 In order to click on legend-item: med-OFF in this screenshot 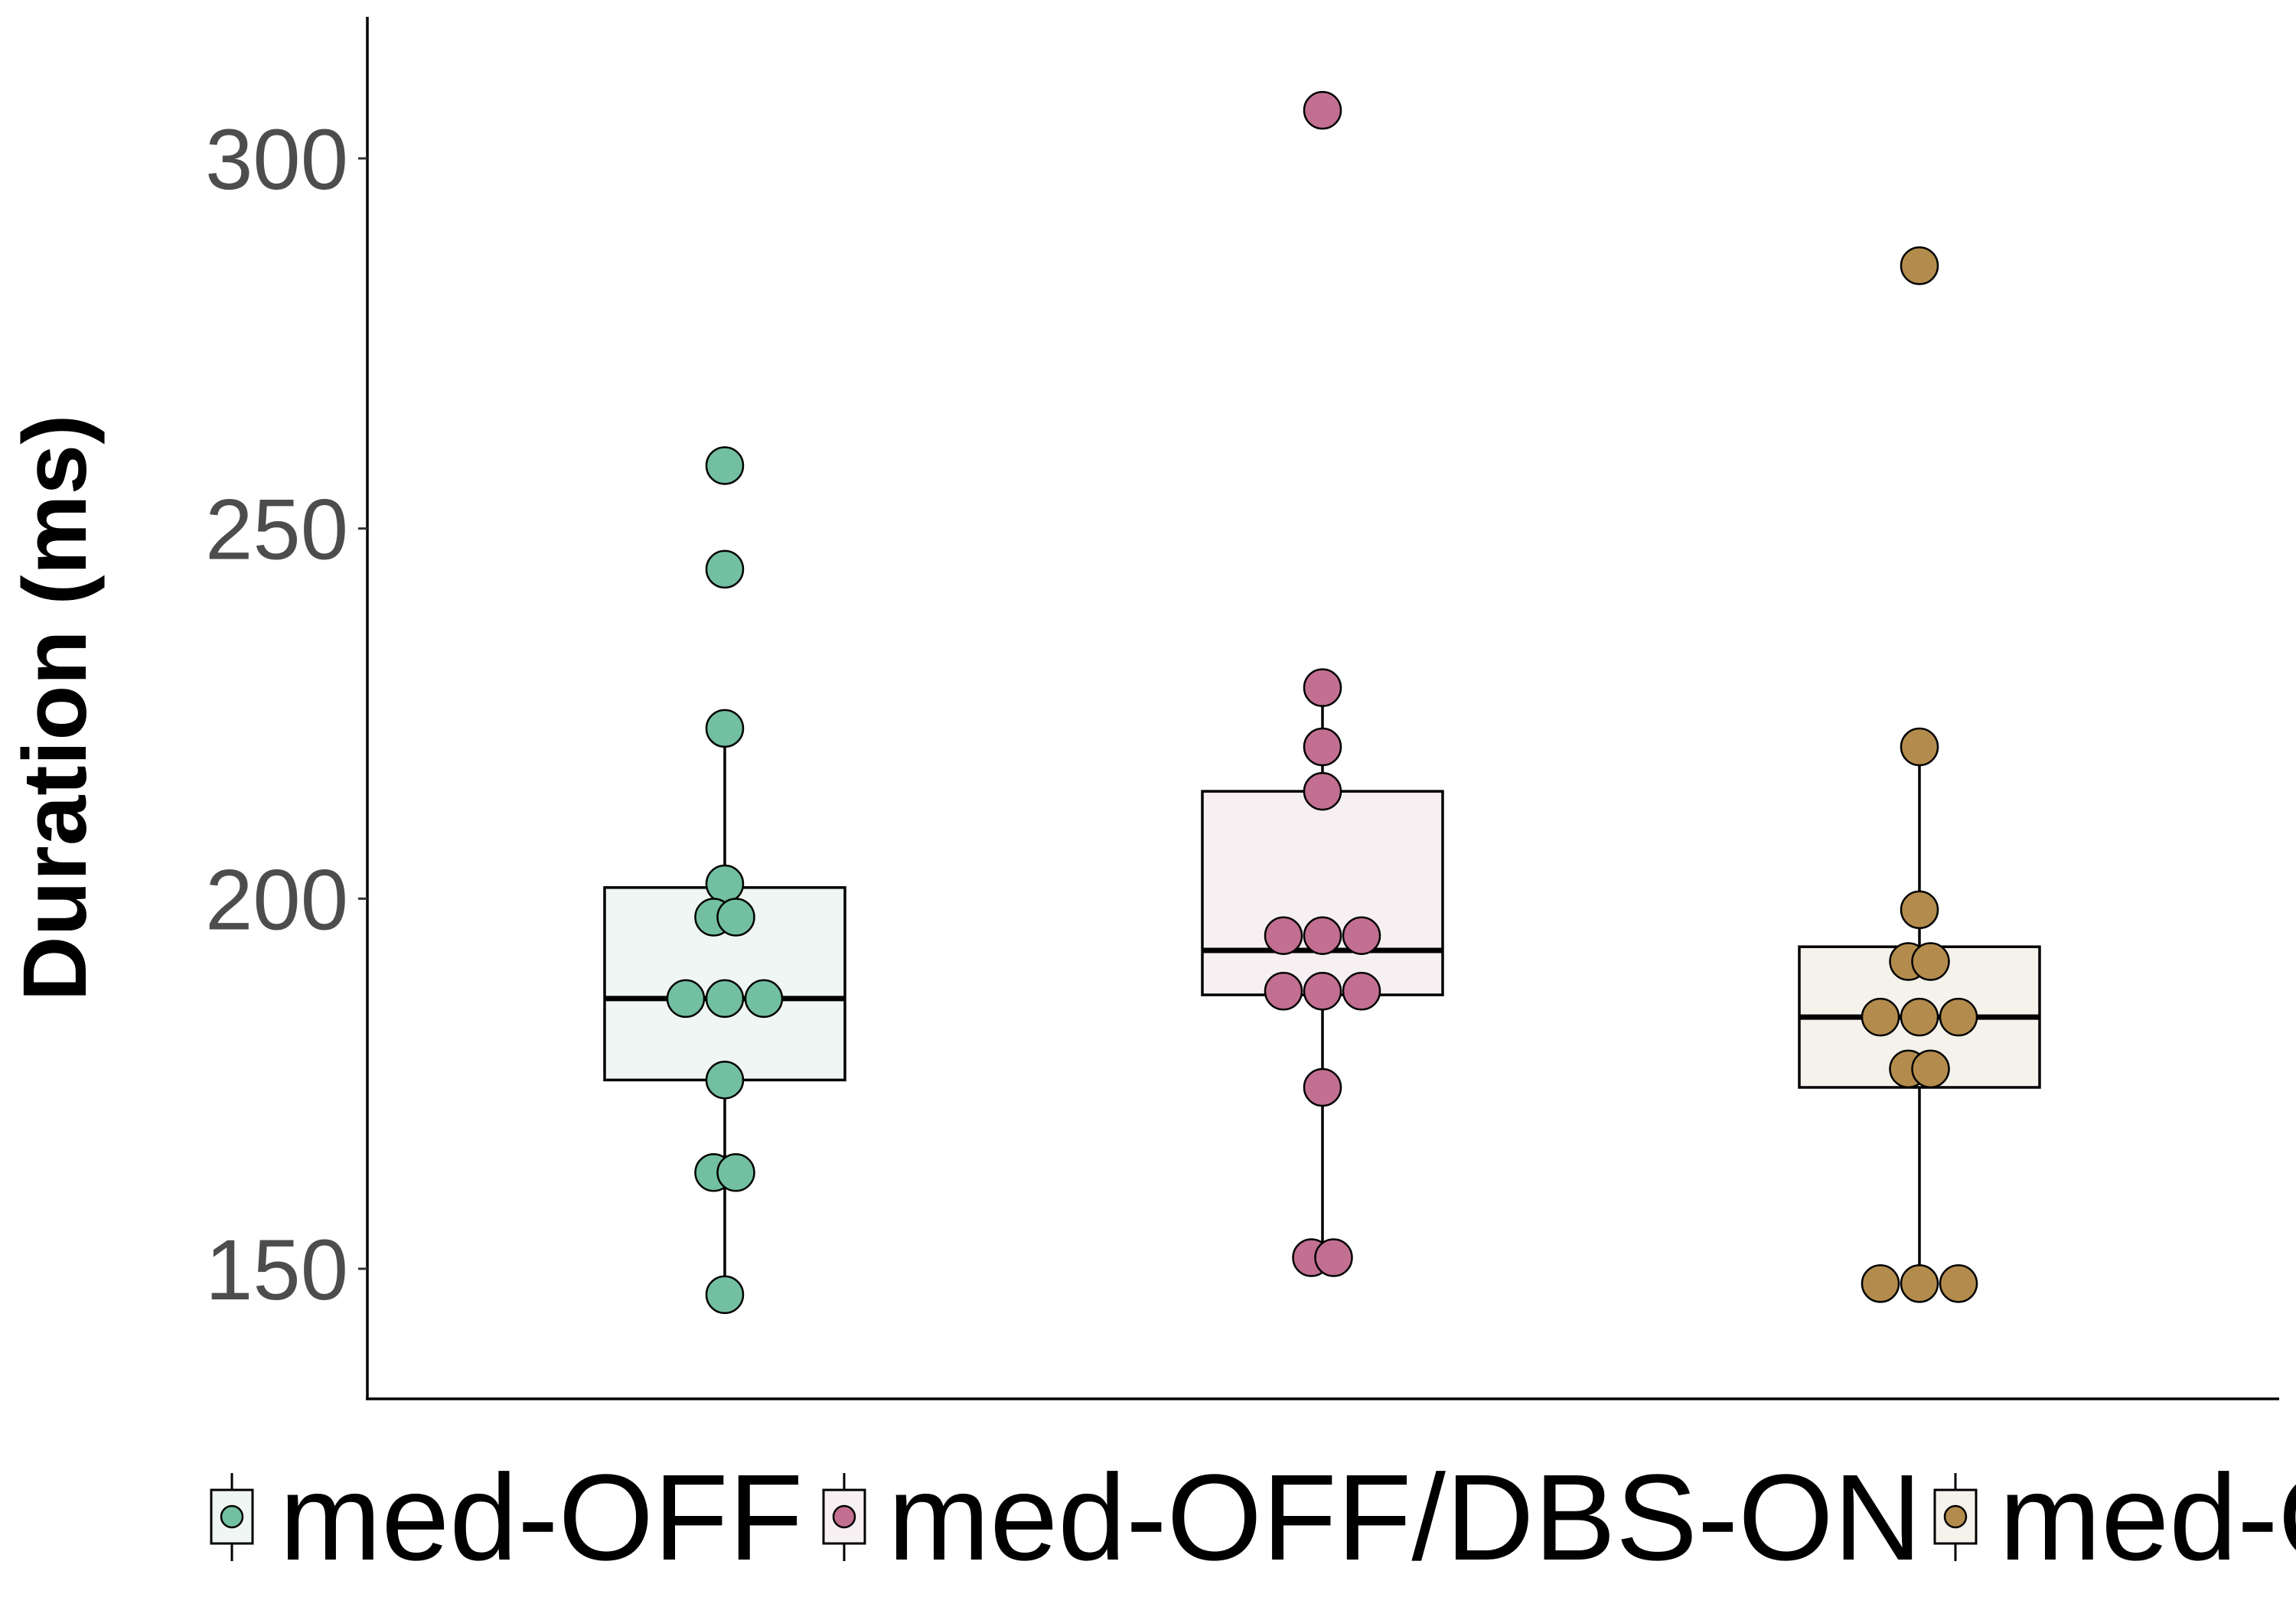, I will do `click(506, 1517)`.